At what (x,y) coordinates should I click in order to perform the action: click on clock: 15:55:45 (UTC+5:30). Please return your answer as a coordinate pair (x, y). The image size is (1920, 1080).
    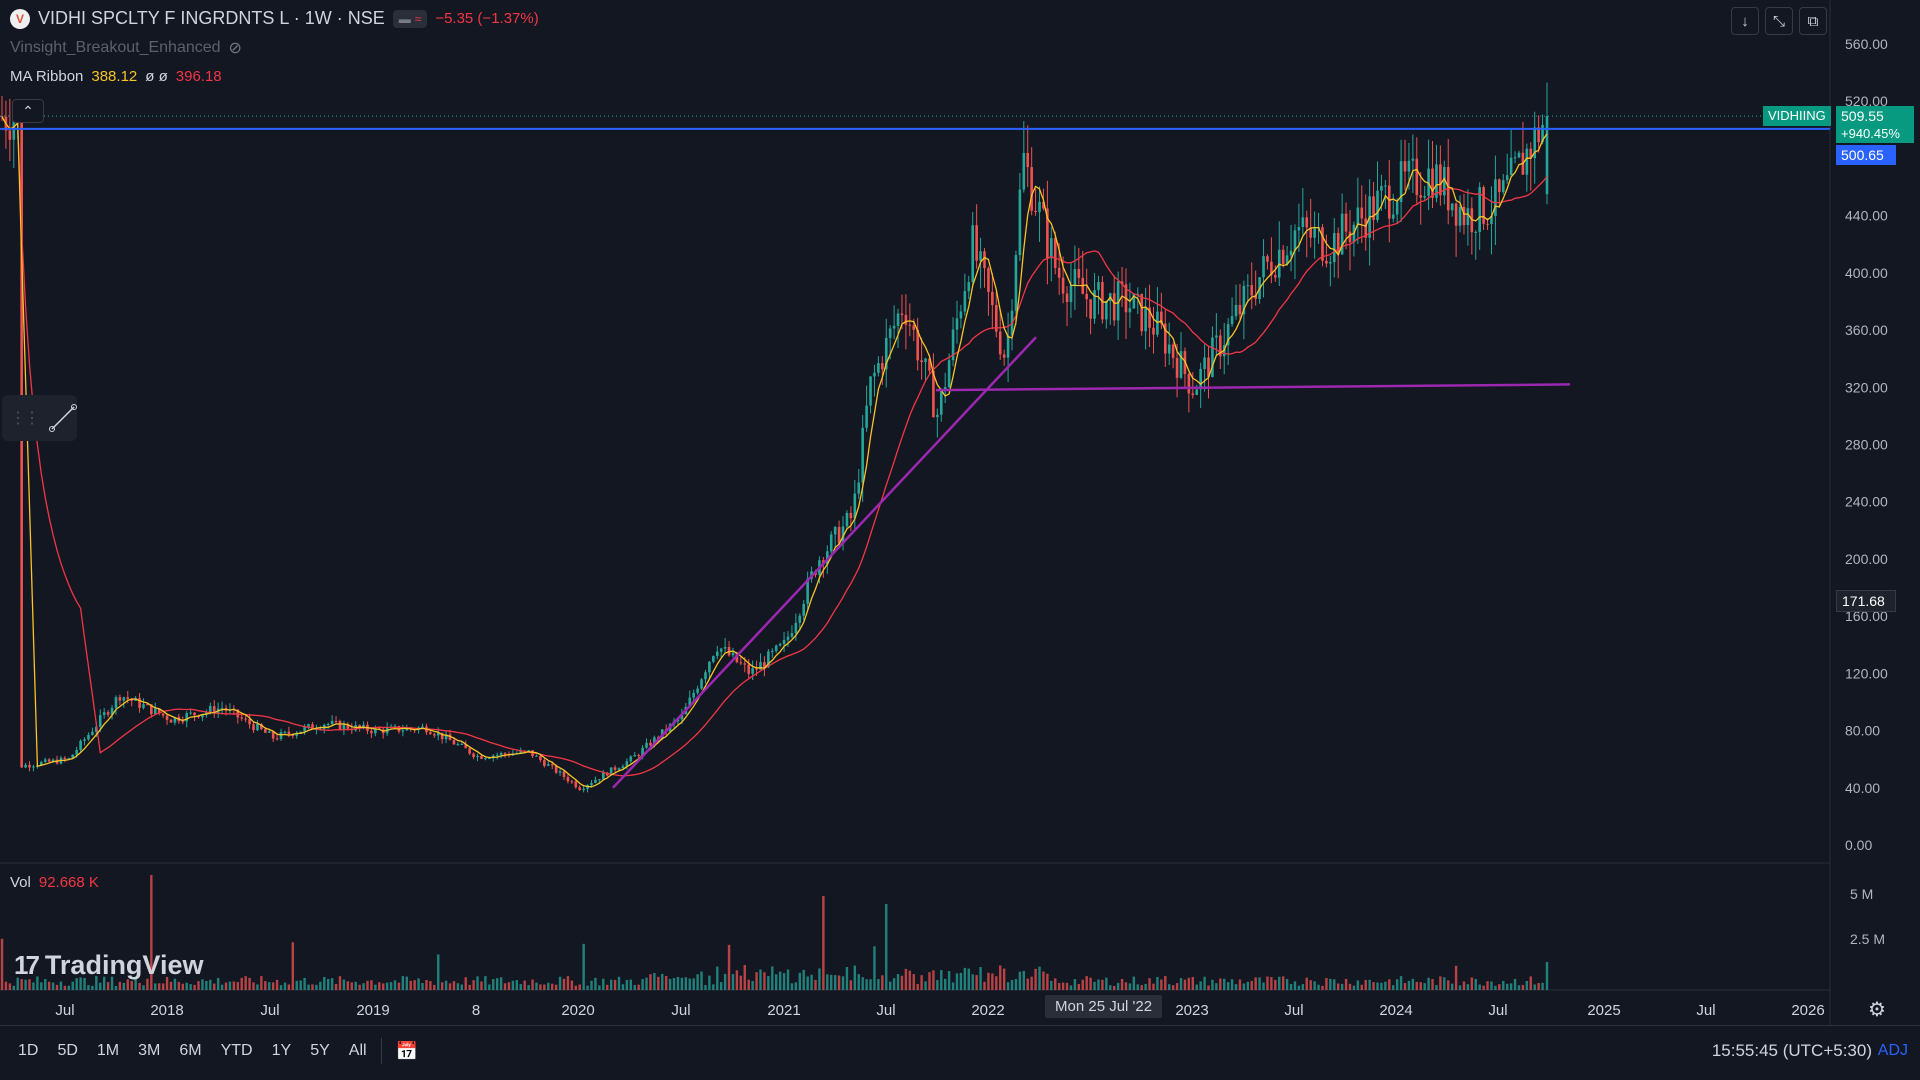
    Looking at the image, I should click on (1791, 1050).